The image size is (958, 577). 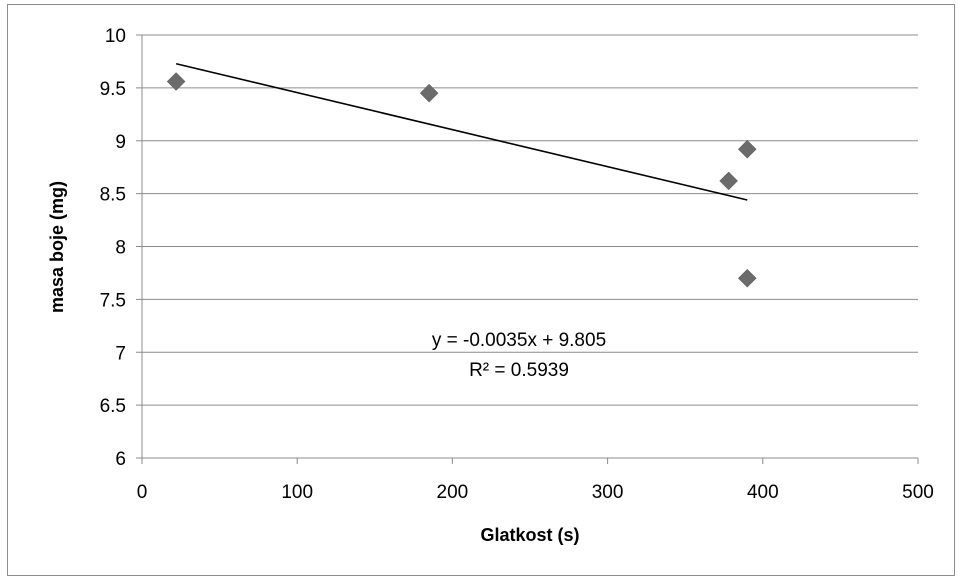 I want to click on x-tick-label: 500, so click(x=918, y=492).